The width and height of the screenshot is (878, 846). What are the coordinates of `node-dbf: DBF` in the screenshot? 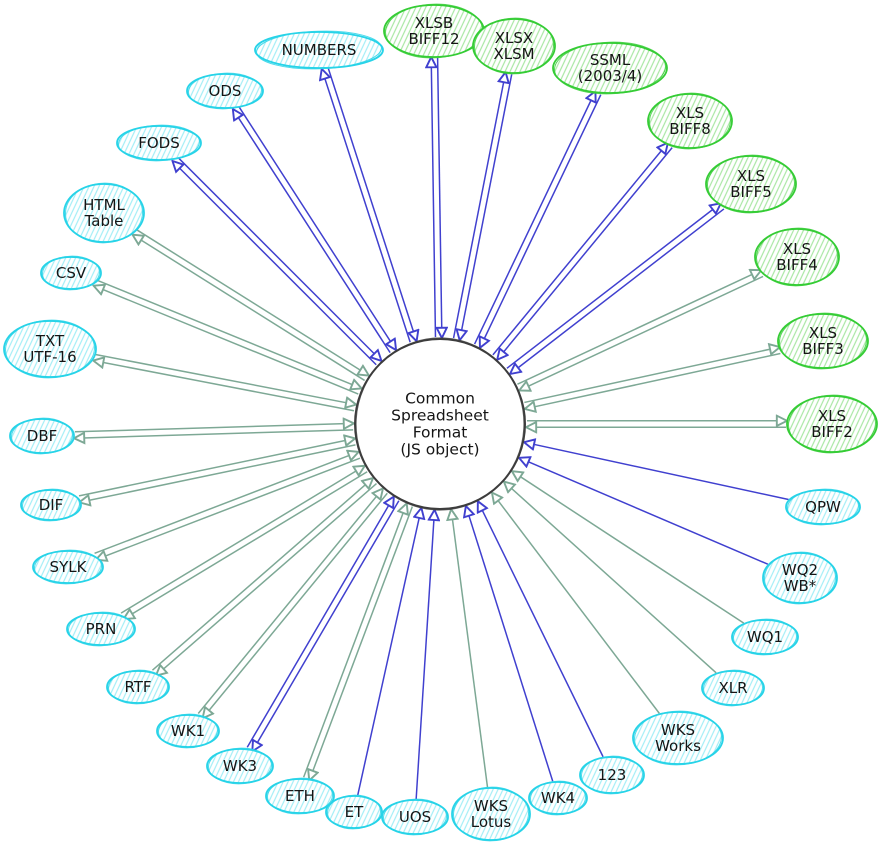 It's located at (42, 436).